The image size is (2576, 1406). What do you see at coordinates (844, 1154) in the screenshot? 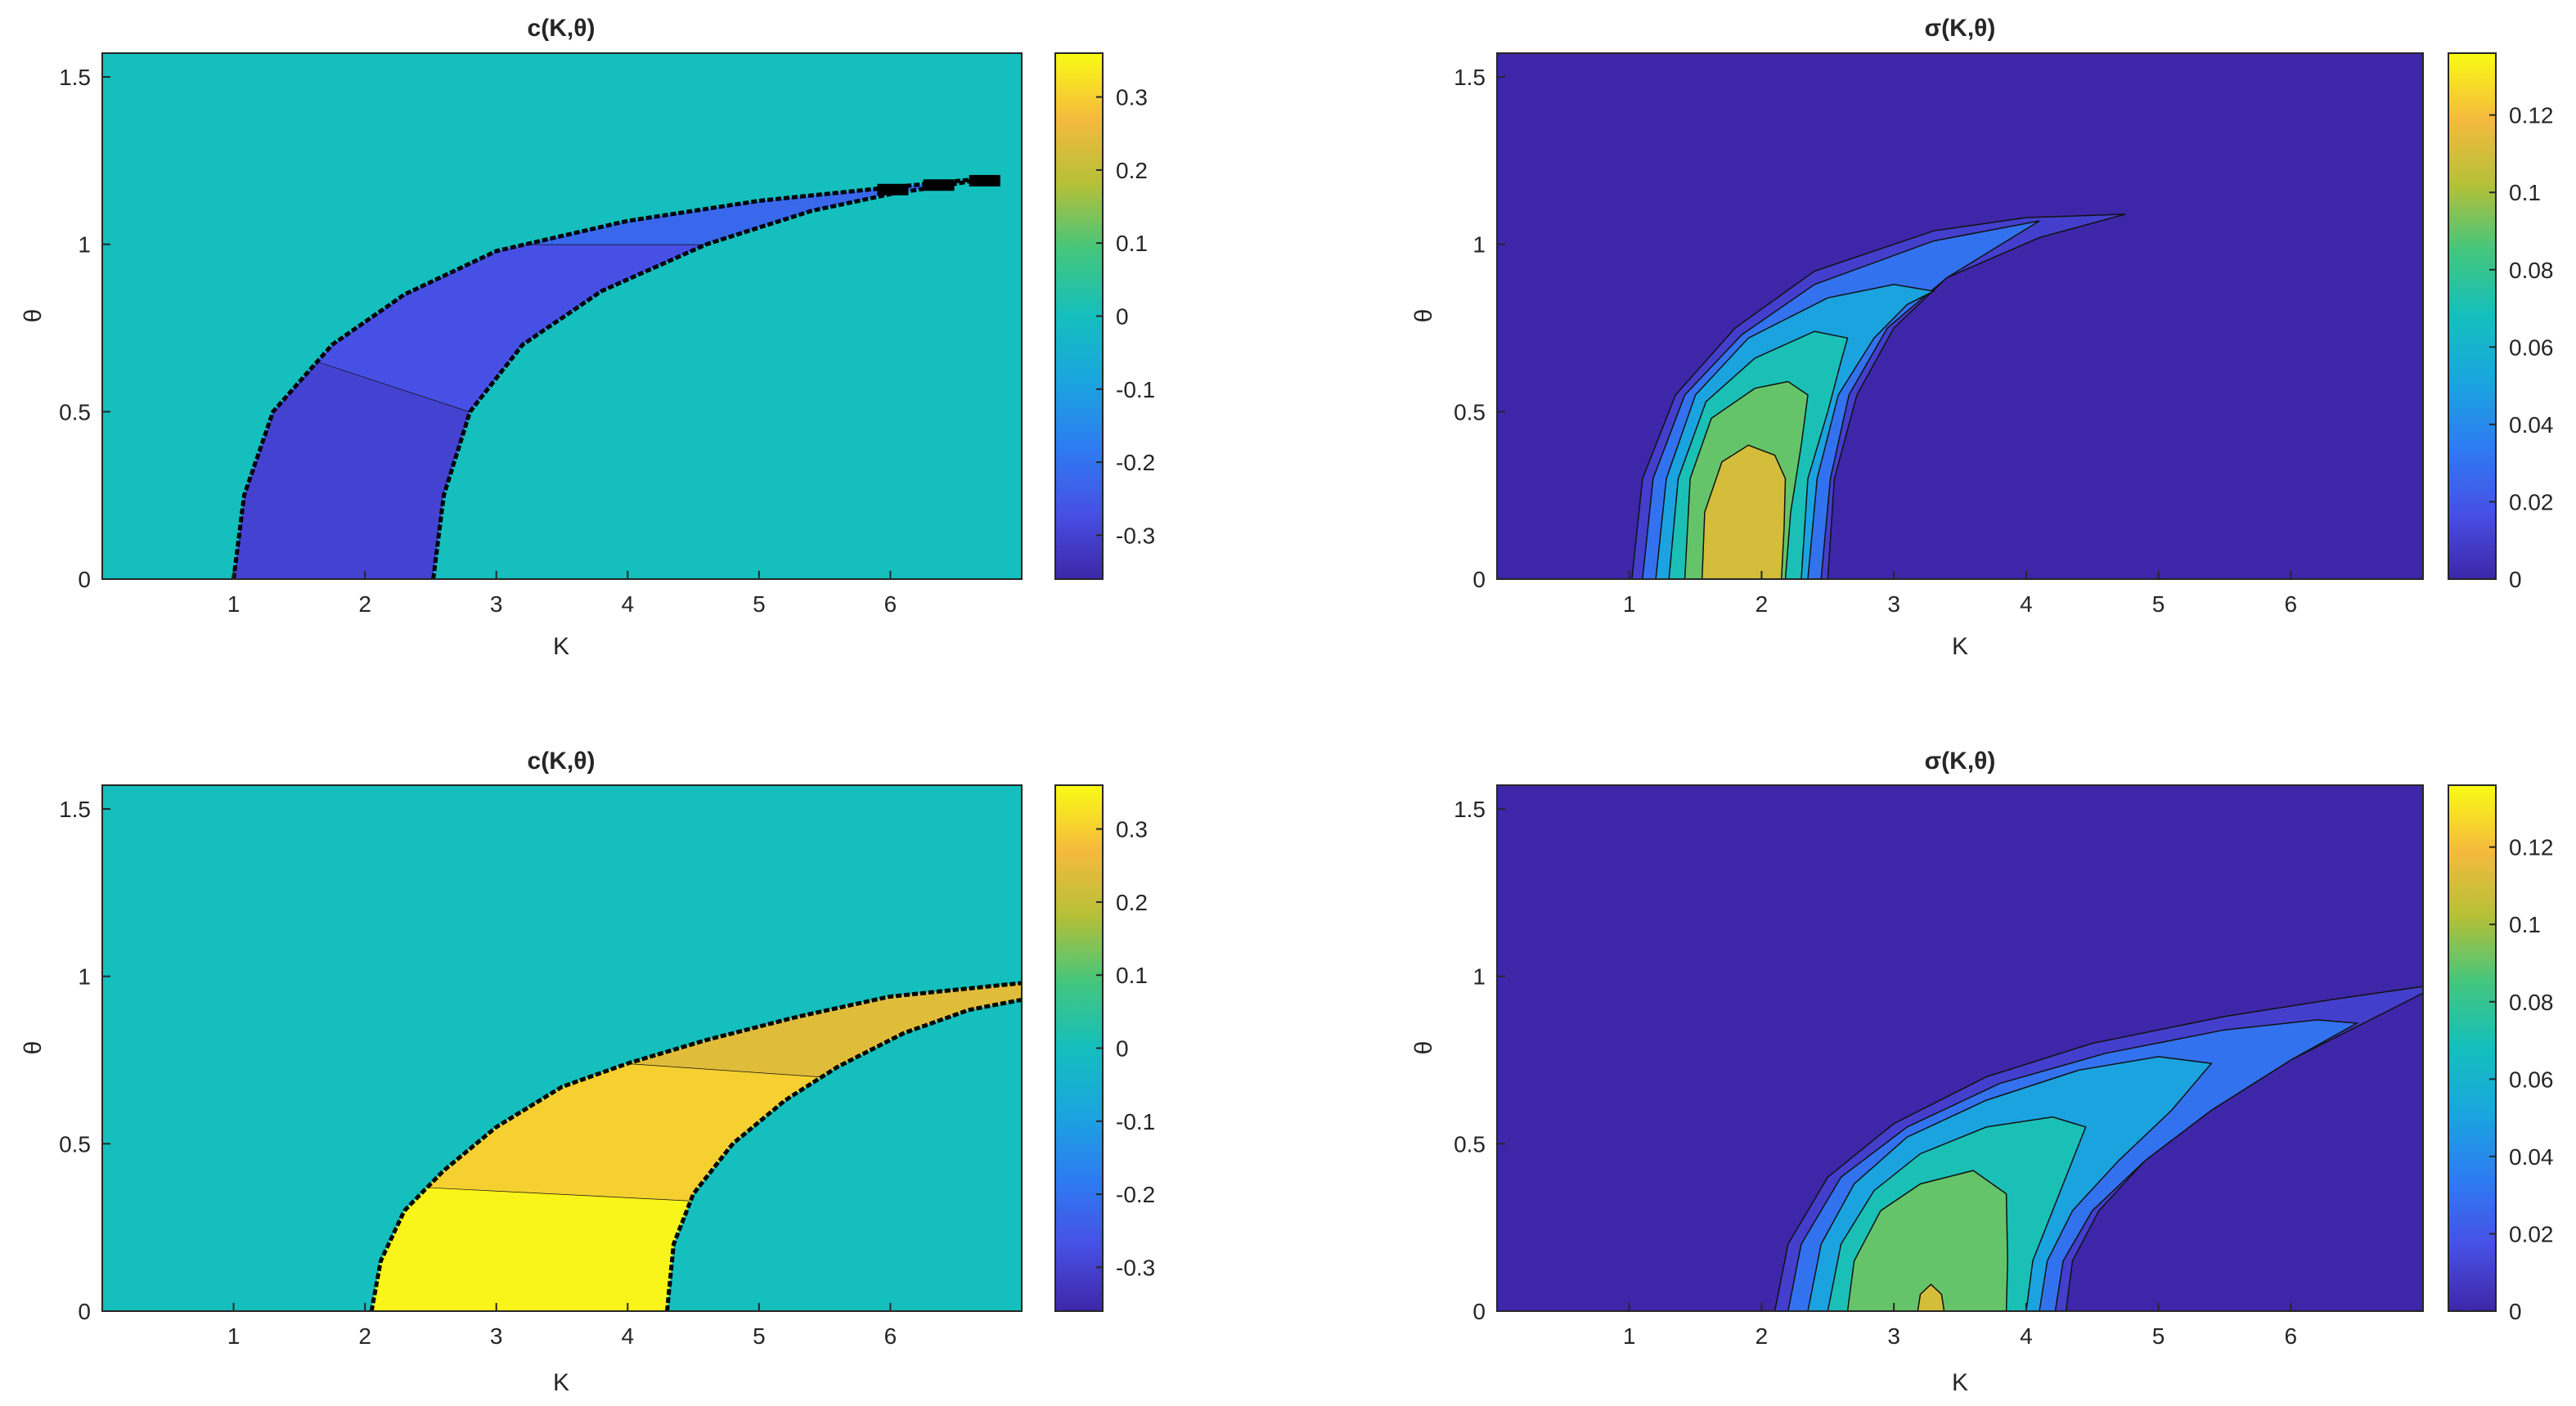
I see `panel-c-bottom-band-right-boundary` at bounding box center [844, 1154].